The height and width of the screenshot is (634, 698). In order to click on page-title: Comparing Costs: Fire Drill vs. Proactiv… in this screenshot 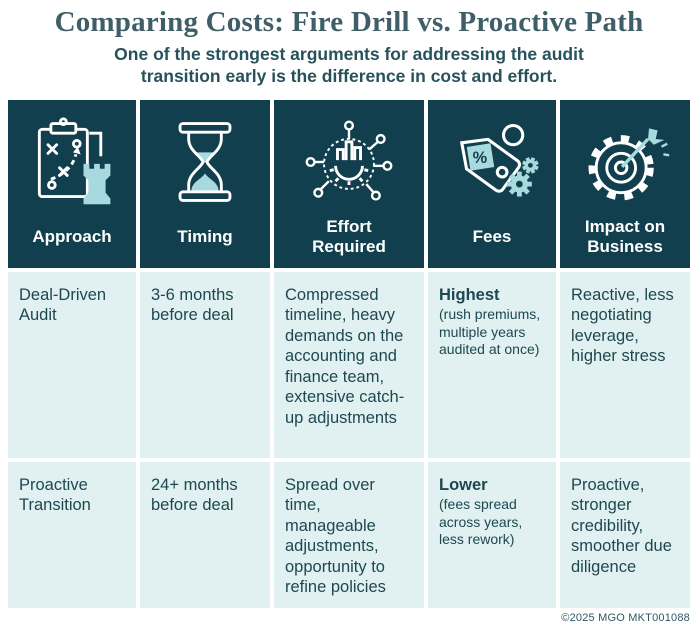, I will do `click(349, 22)`.